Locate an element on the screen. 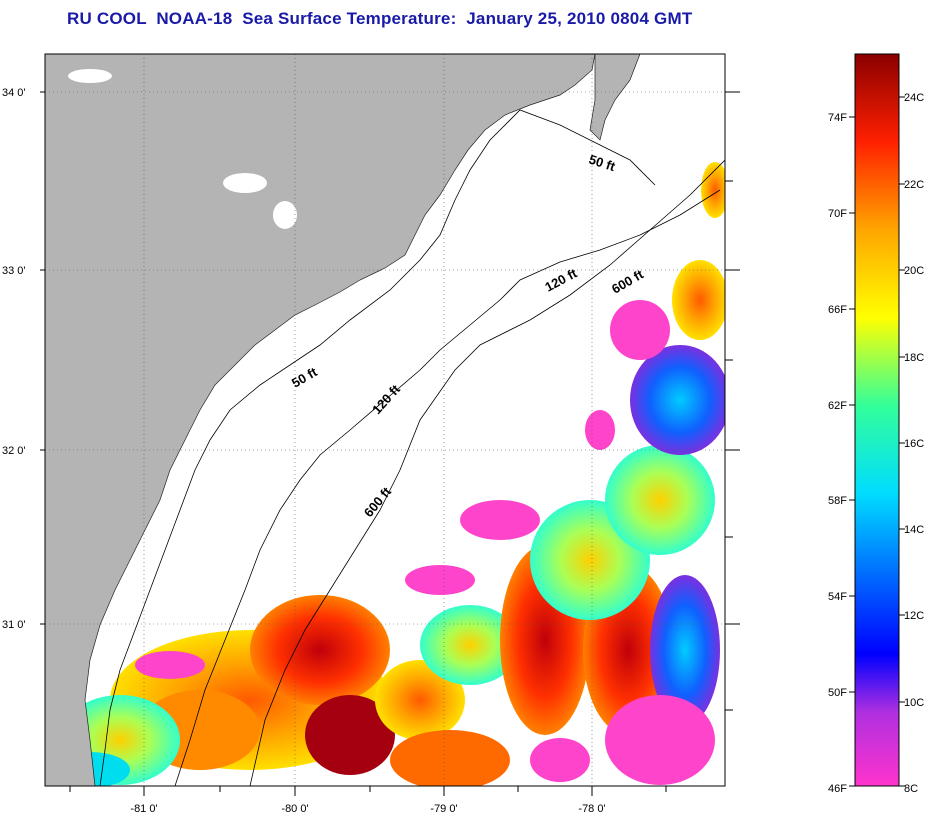  cb-c-label-12: 12C is located at coordinates (914, 616).